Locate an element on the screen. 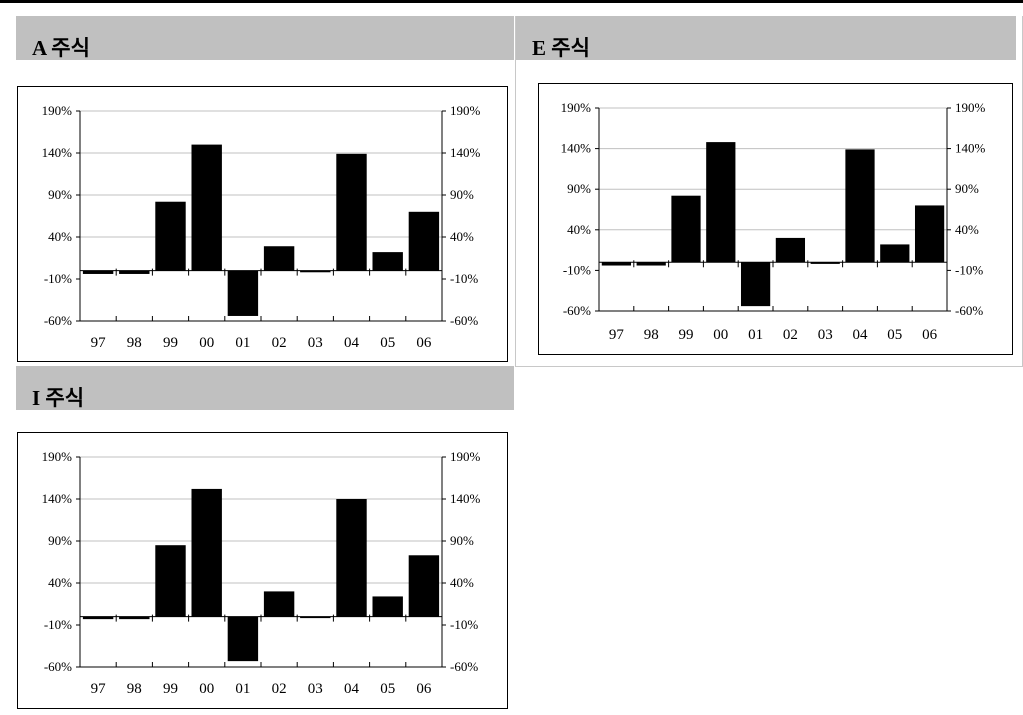 The image size is (1023, 715). panel-i-title-bar: I 주식 is located at coordinates (265, 388).